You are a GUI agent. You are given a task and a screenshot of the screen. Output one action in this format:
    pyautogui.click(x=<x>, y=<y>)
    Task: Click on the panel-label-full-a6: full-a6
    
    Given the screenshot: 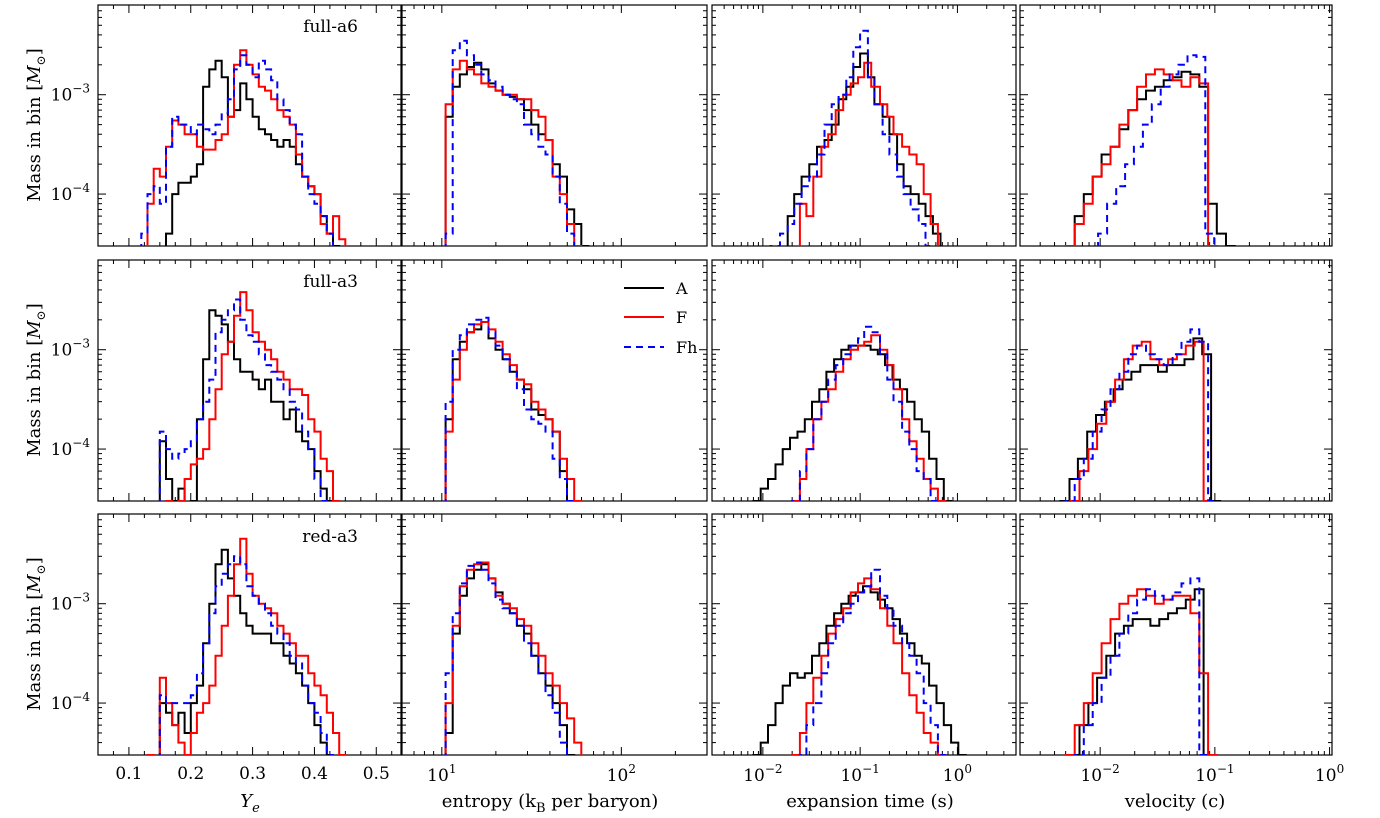 What is the action you would take?
    pyautogui.click(x=330, y=27)
    